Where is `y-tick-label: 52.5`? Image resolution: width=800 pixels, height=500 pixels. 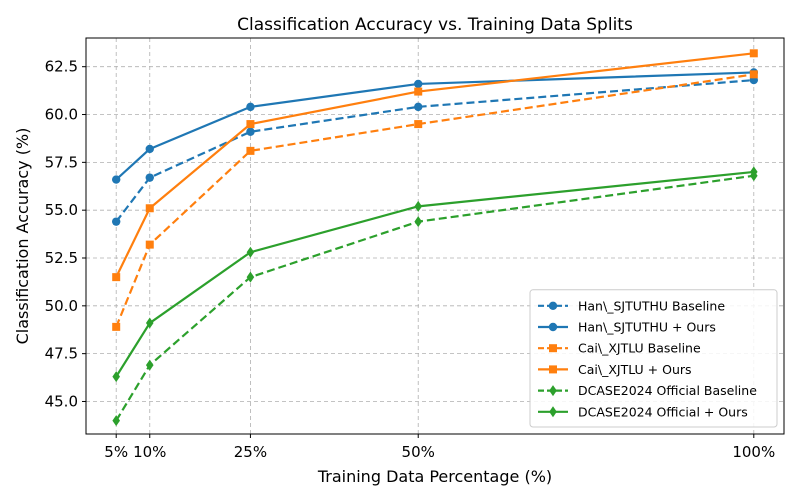
y-tick-label: 52.5 is located at coordinates (61, 258).